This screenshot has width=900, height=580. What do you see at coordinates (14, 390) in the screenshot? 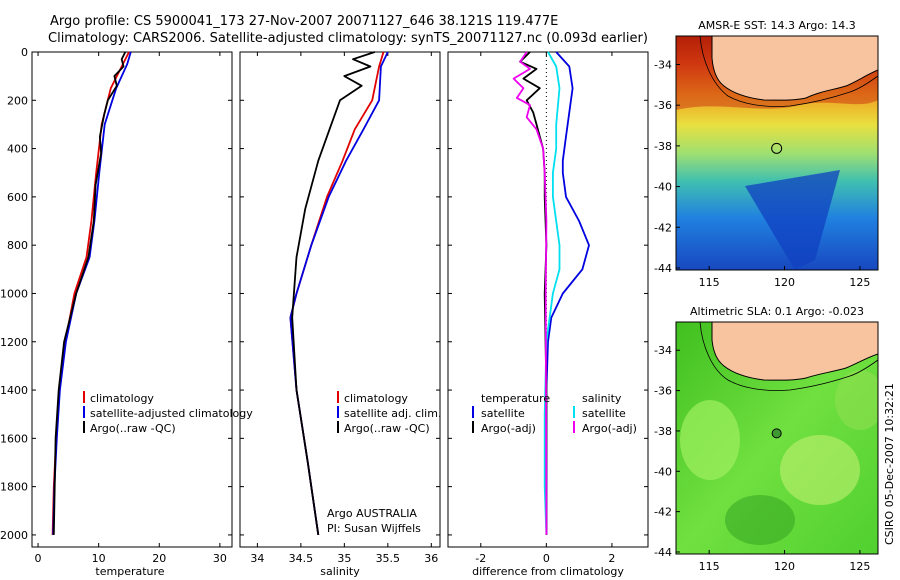
I see `depth-tick-label: 1400` at bounding box center [14, 390].